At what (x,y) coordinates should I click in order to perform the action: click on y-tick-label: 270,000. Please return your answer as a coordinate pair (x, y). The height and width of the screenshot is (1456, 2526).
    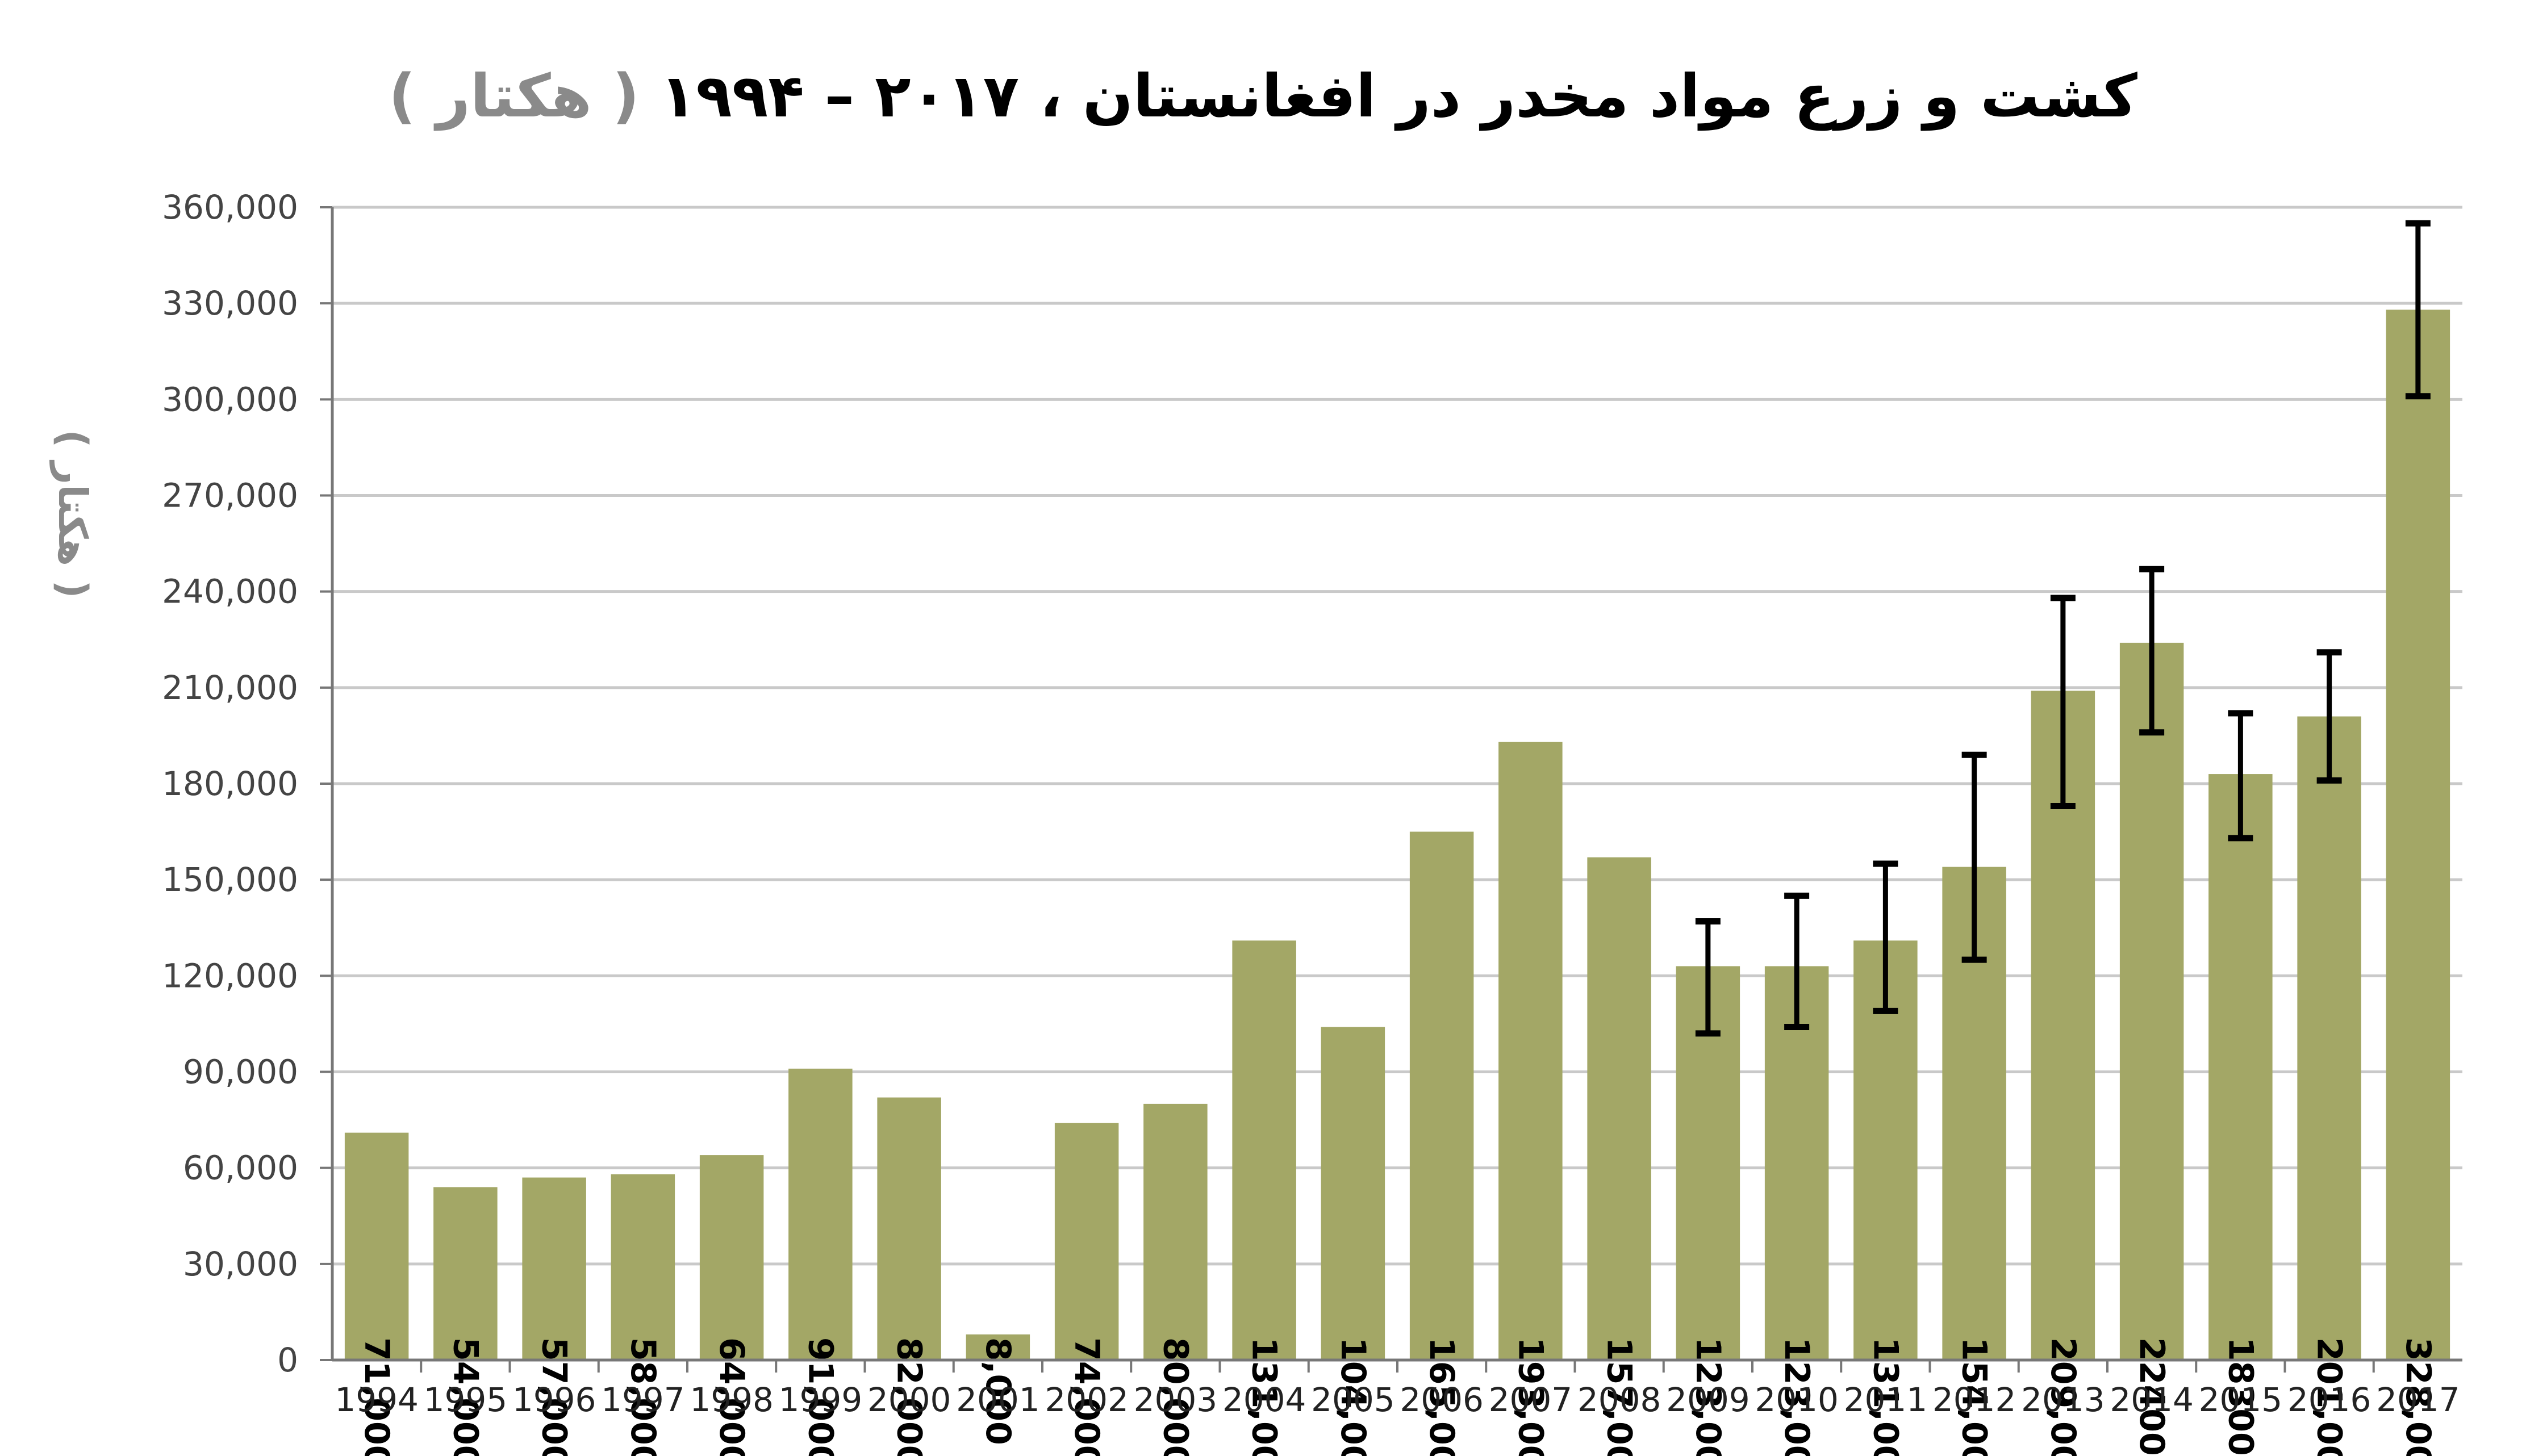
    Looking at the image, I should click on (230, 496).